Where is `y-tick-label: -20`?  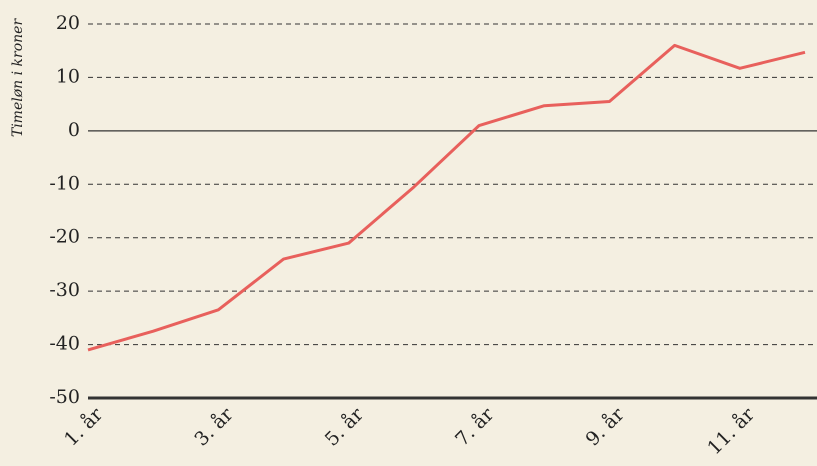 y-tick-label: -20 is located at coordinates (64, 237).